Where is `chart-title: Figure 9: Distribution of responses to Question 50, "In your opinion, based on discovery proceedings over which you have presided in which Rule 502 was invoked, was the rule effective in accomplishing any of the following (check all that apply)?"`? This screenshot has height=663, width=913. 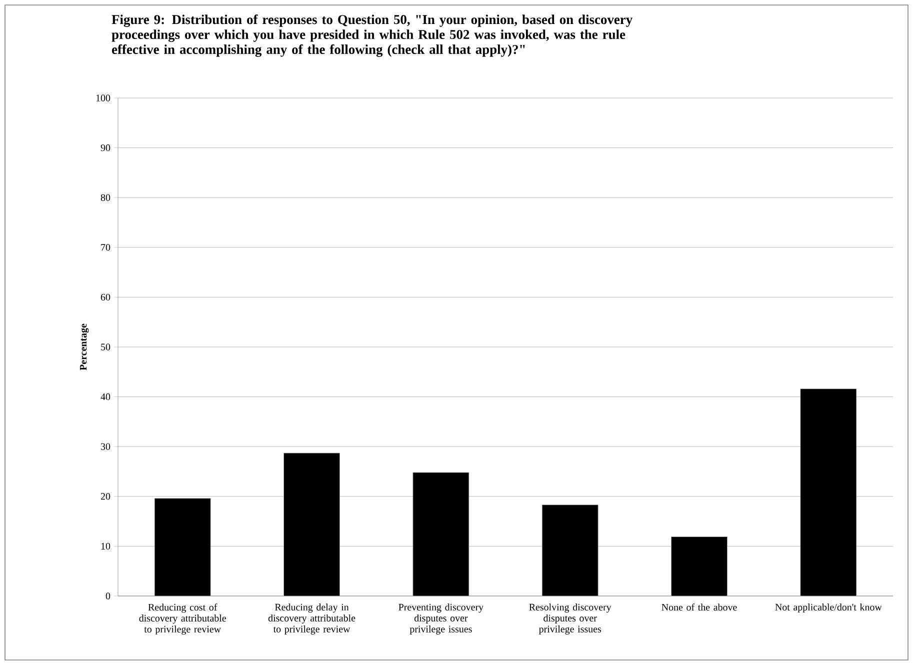 chart-title: Figure 9: Distribution of responses to Question 50, "In your opinion, based on discovery proceedings over which you have presided in which Rule 502 was invoked, was the rule effective in accomplishing any of the following (check all that apply)?" is located at coordinates (372, 35).